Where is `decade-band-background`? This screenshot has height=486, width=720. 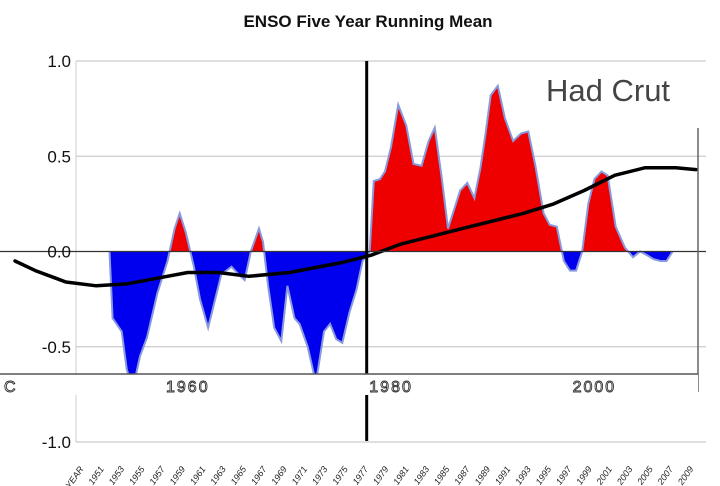 decade-band-background is located at coordinates (349, 384).